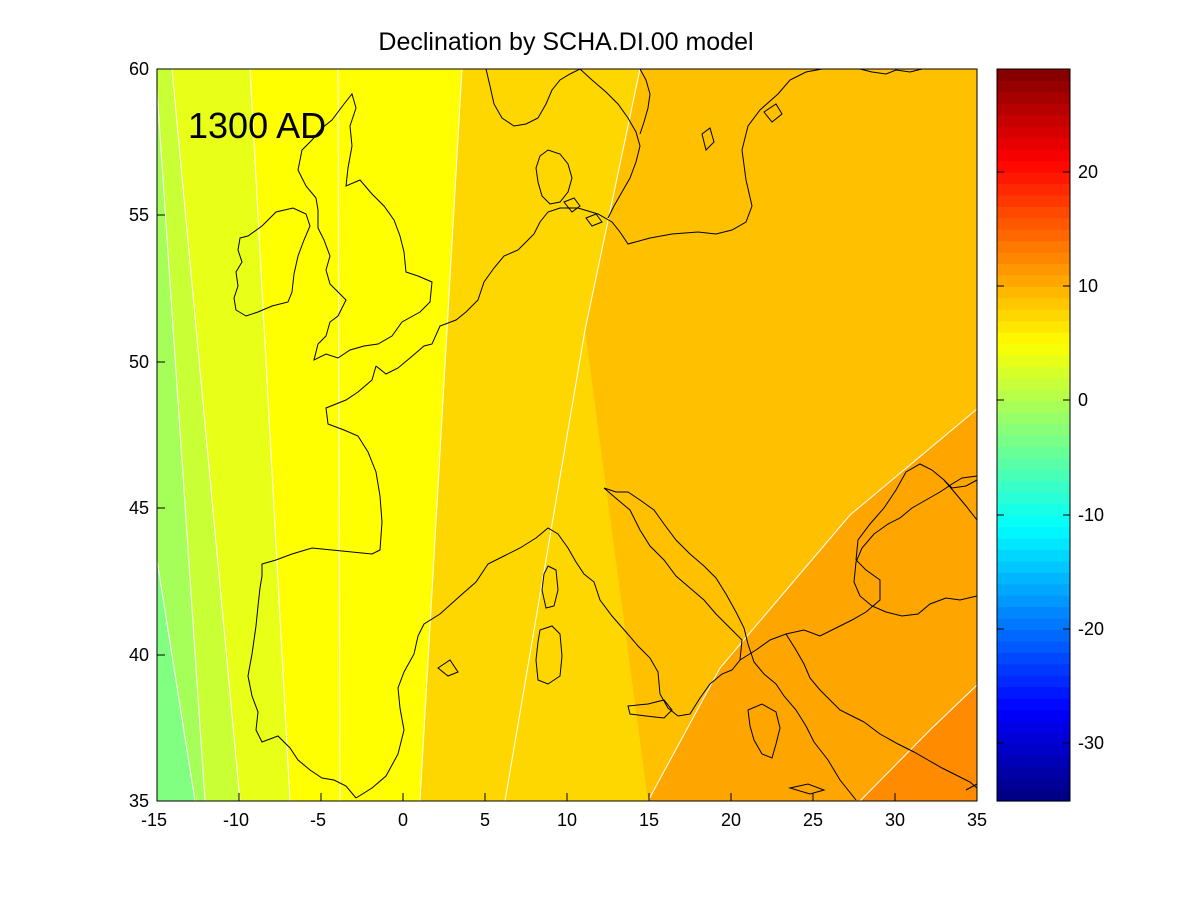 Image resolution: width=1201 pixels, height=900 pixels. I want to click on colorbar-tick-label: -20, so click(1091, 629).